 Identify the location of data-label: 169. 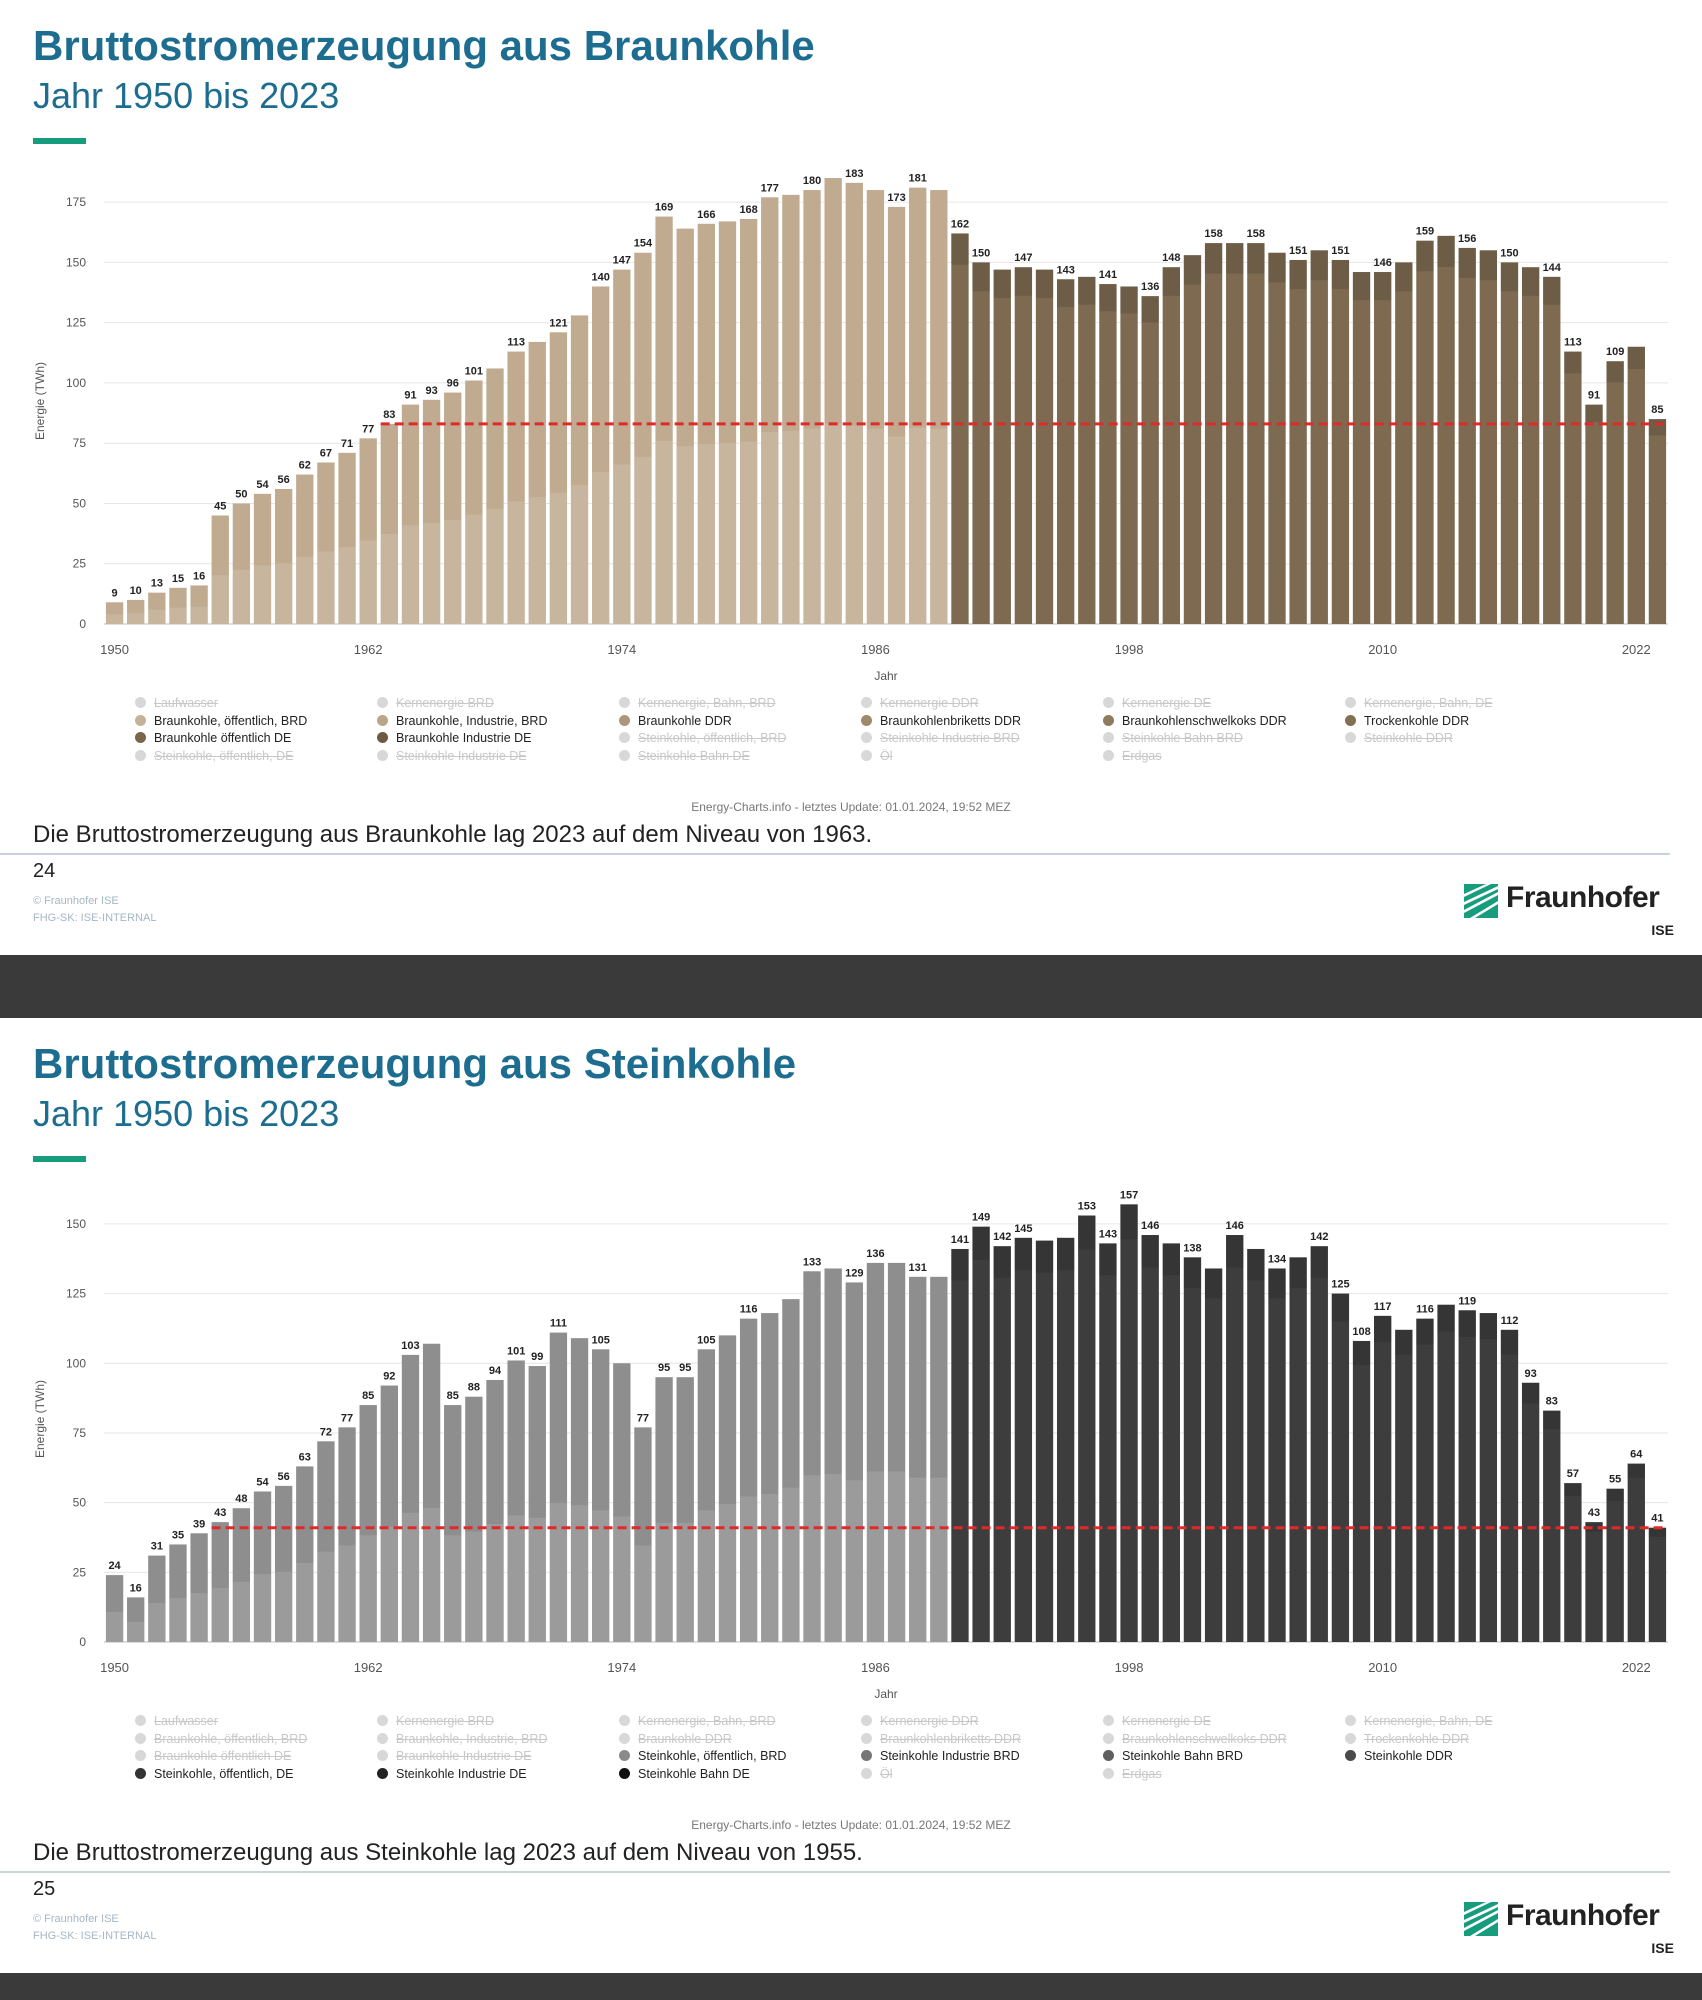
(664, 208).